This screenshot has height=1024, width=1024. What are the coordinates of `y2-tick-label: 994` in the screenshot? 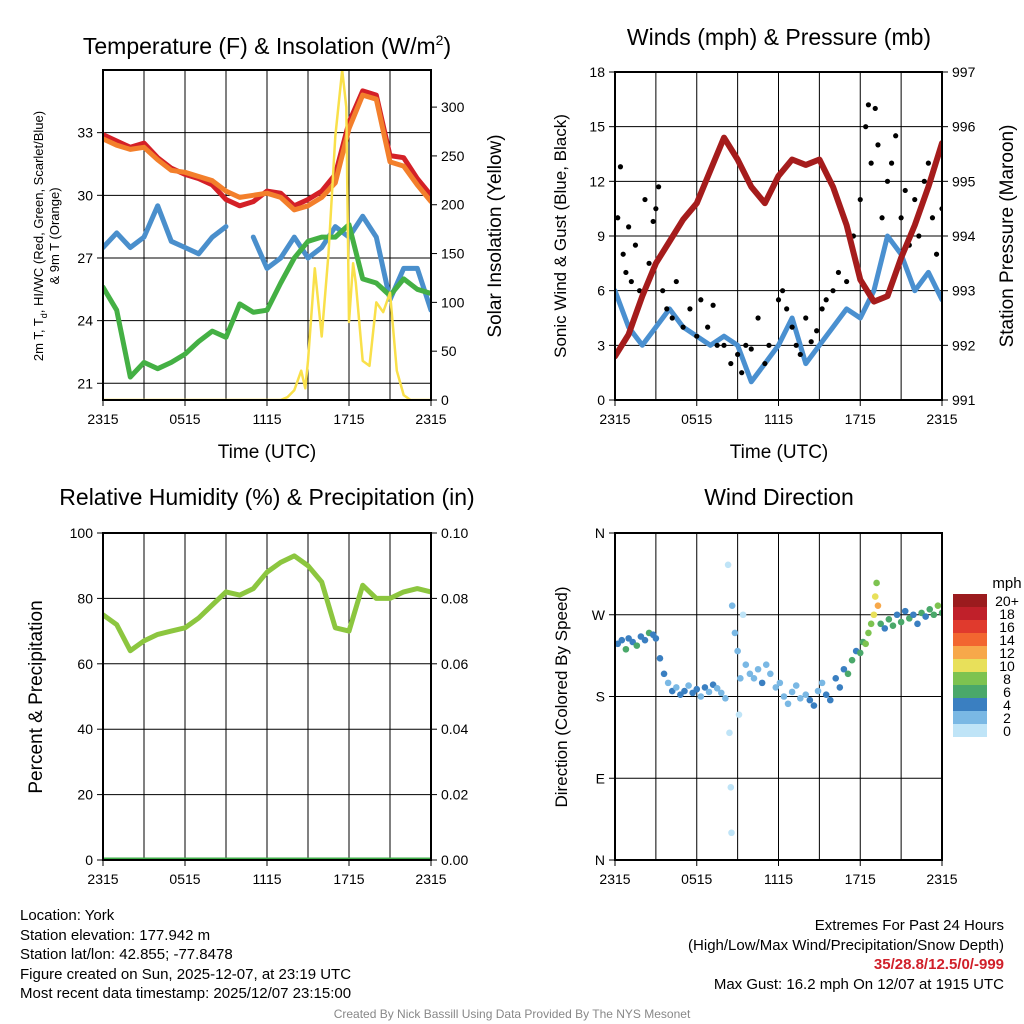 It's located at (964, 236).